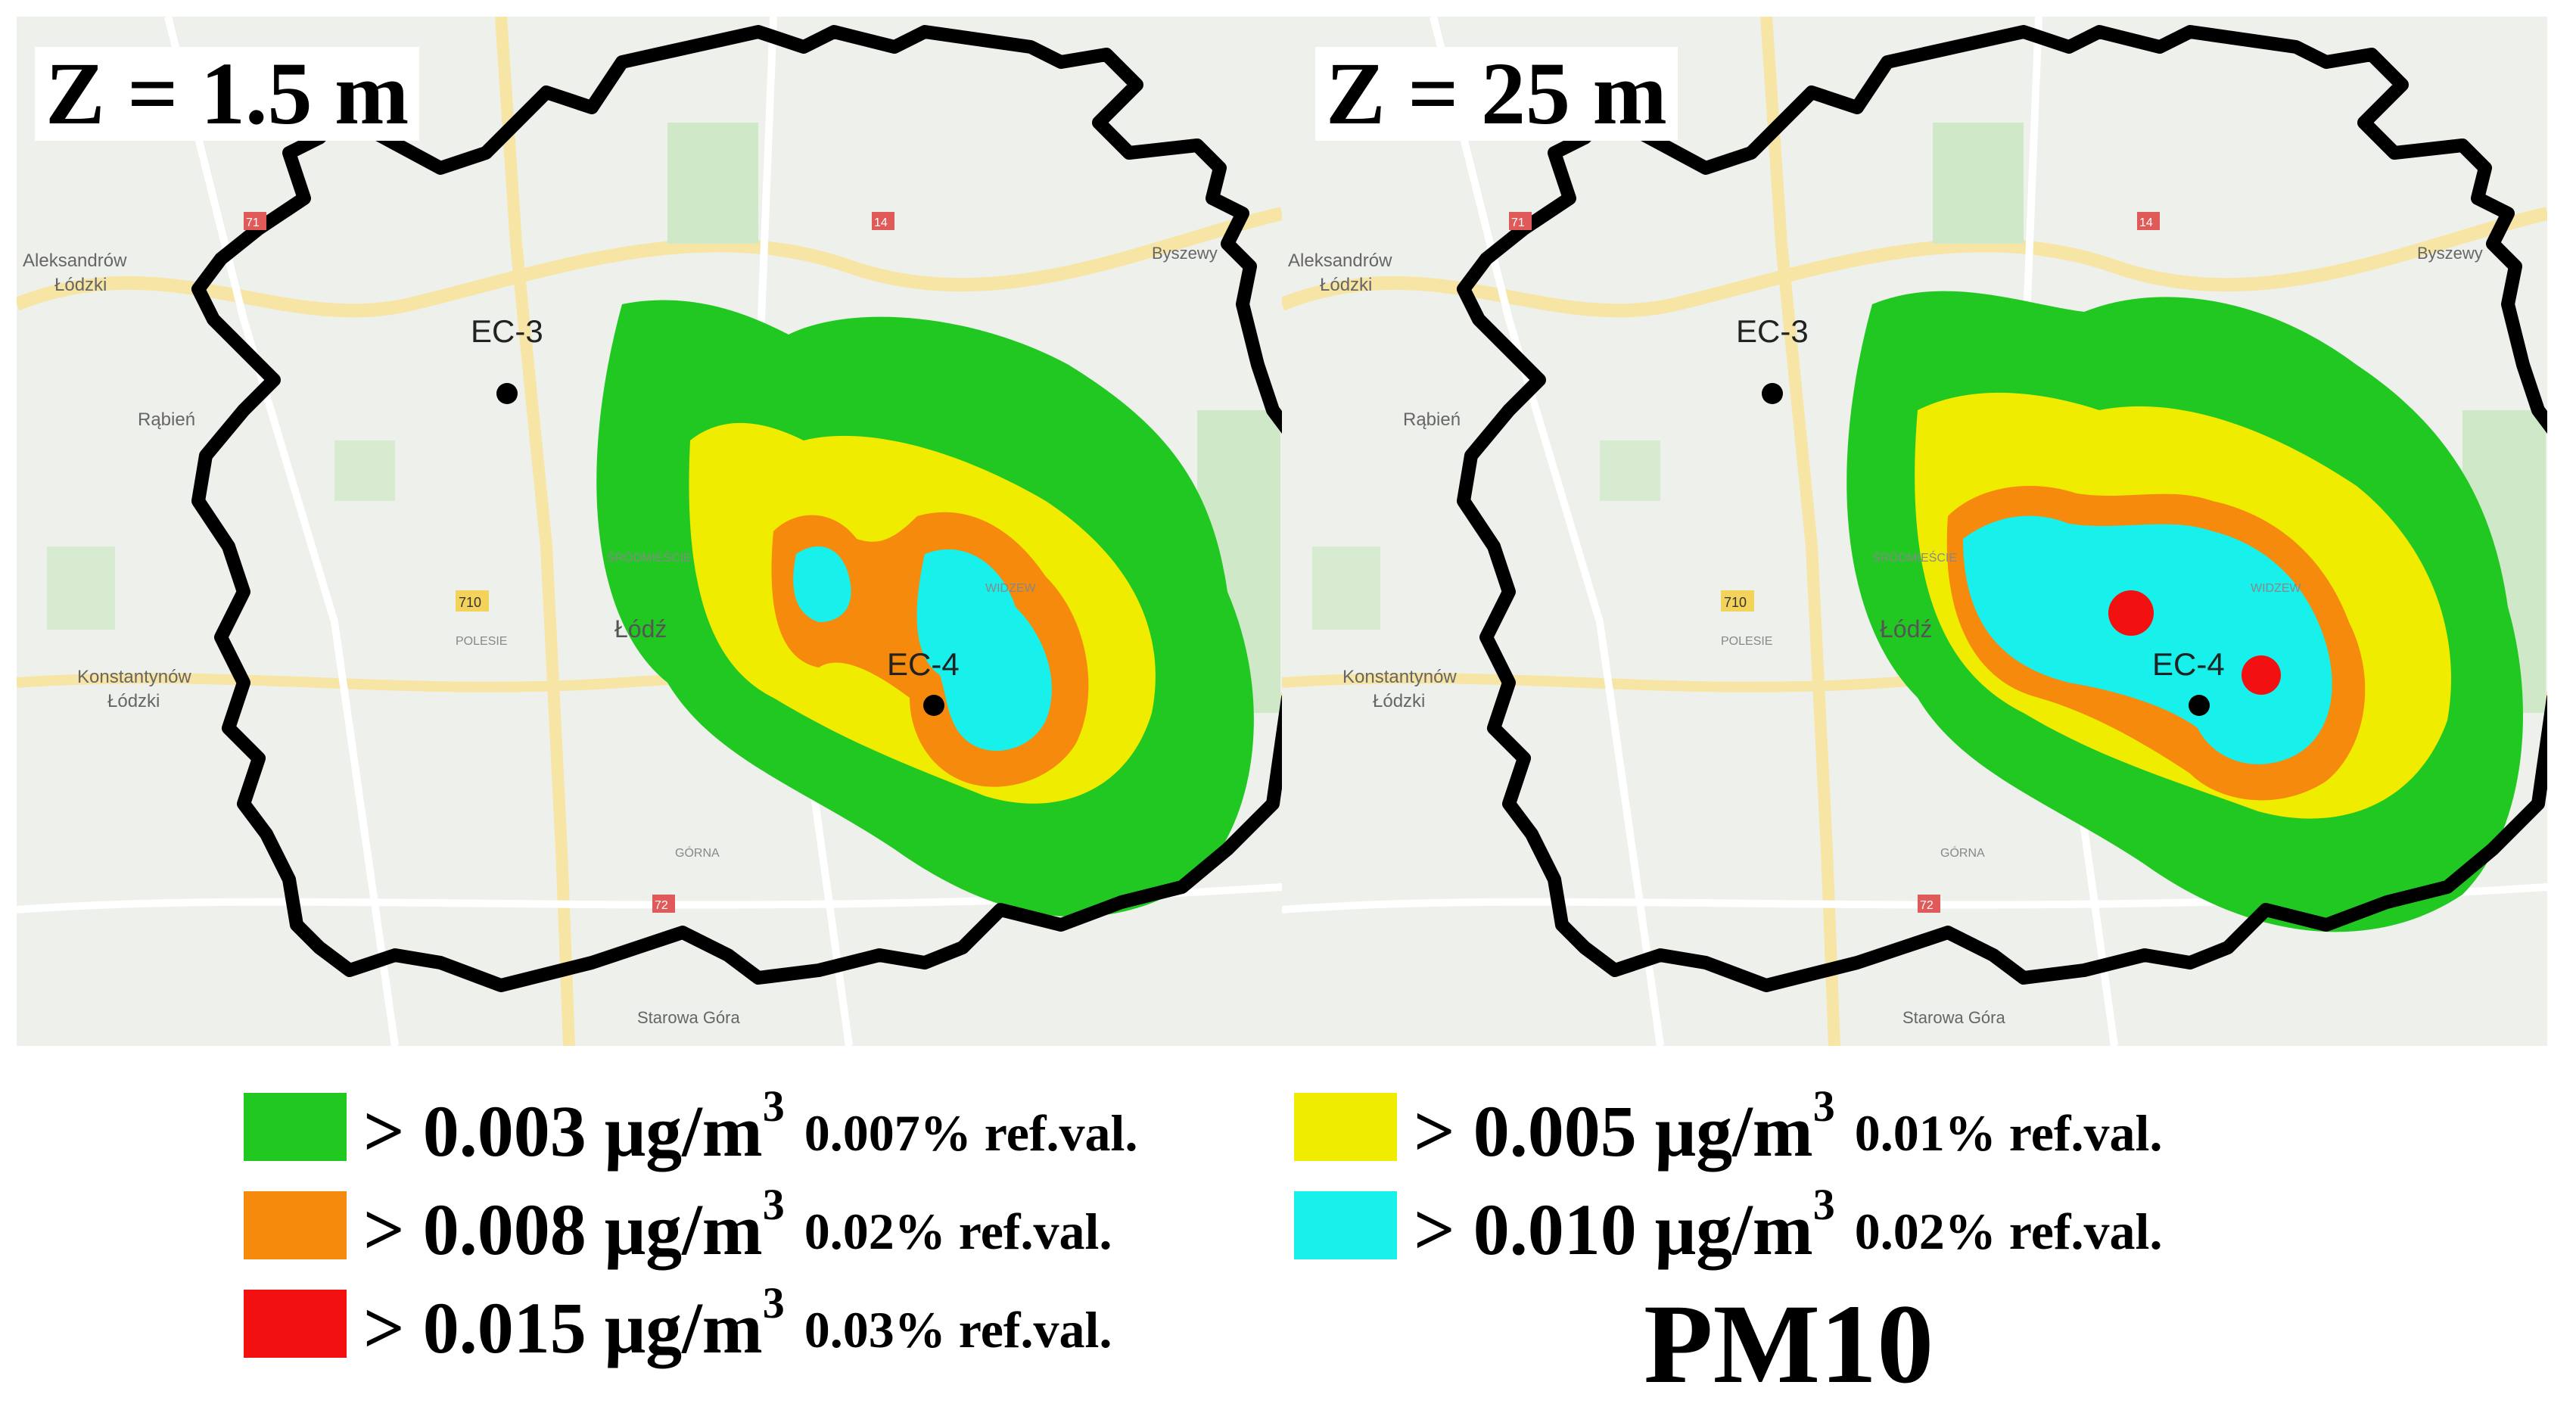 The height and width of the screenshot is (1413, 2576). What do you see at coordinates (958, 1330) in the screenshot?
I see `legend-ref-value: 0.03% ref.val.` at bounding box center [958, 1330].